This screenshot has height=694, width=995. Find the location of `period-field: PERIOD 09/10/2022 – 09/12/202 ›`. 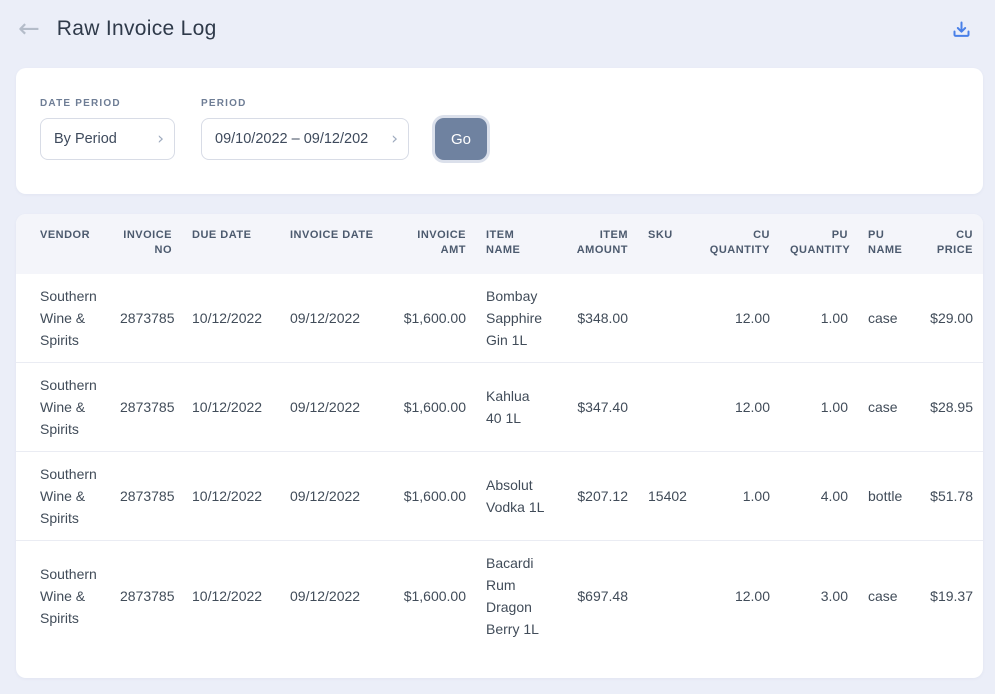

period-field: PERIOD 09/10/2022 – 09/12/202 › is located at coordinates (305, 129).